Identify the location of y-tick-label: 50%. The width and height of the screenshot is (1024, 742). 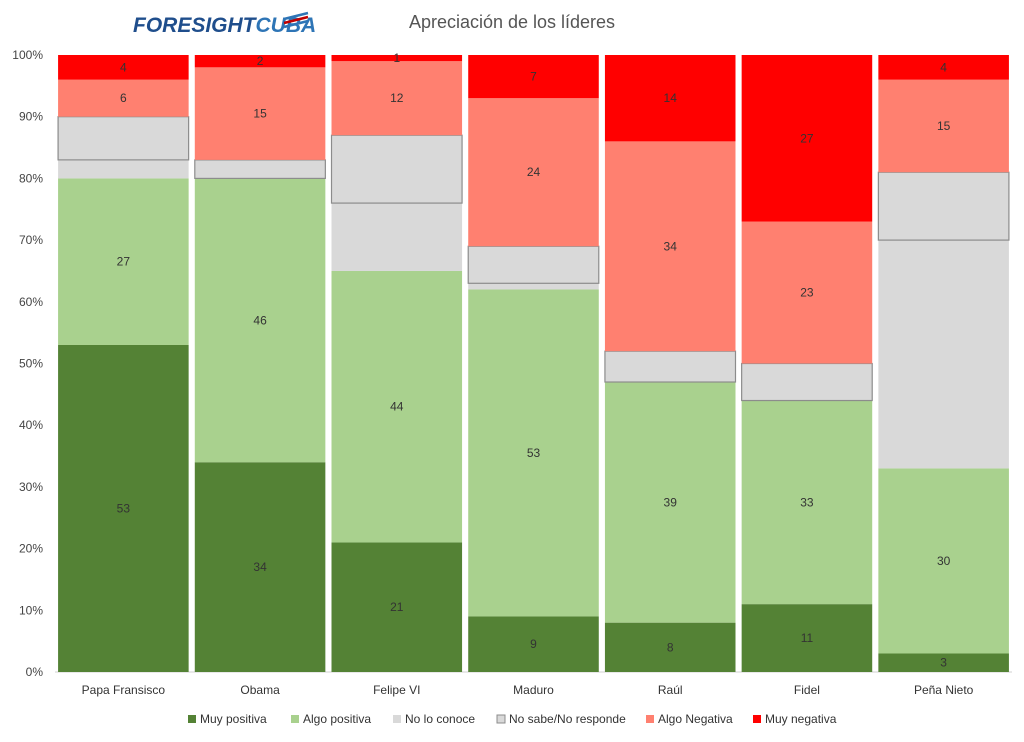
(31, 364).